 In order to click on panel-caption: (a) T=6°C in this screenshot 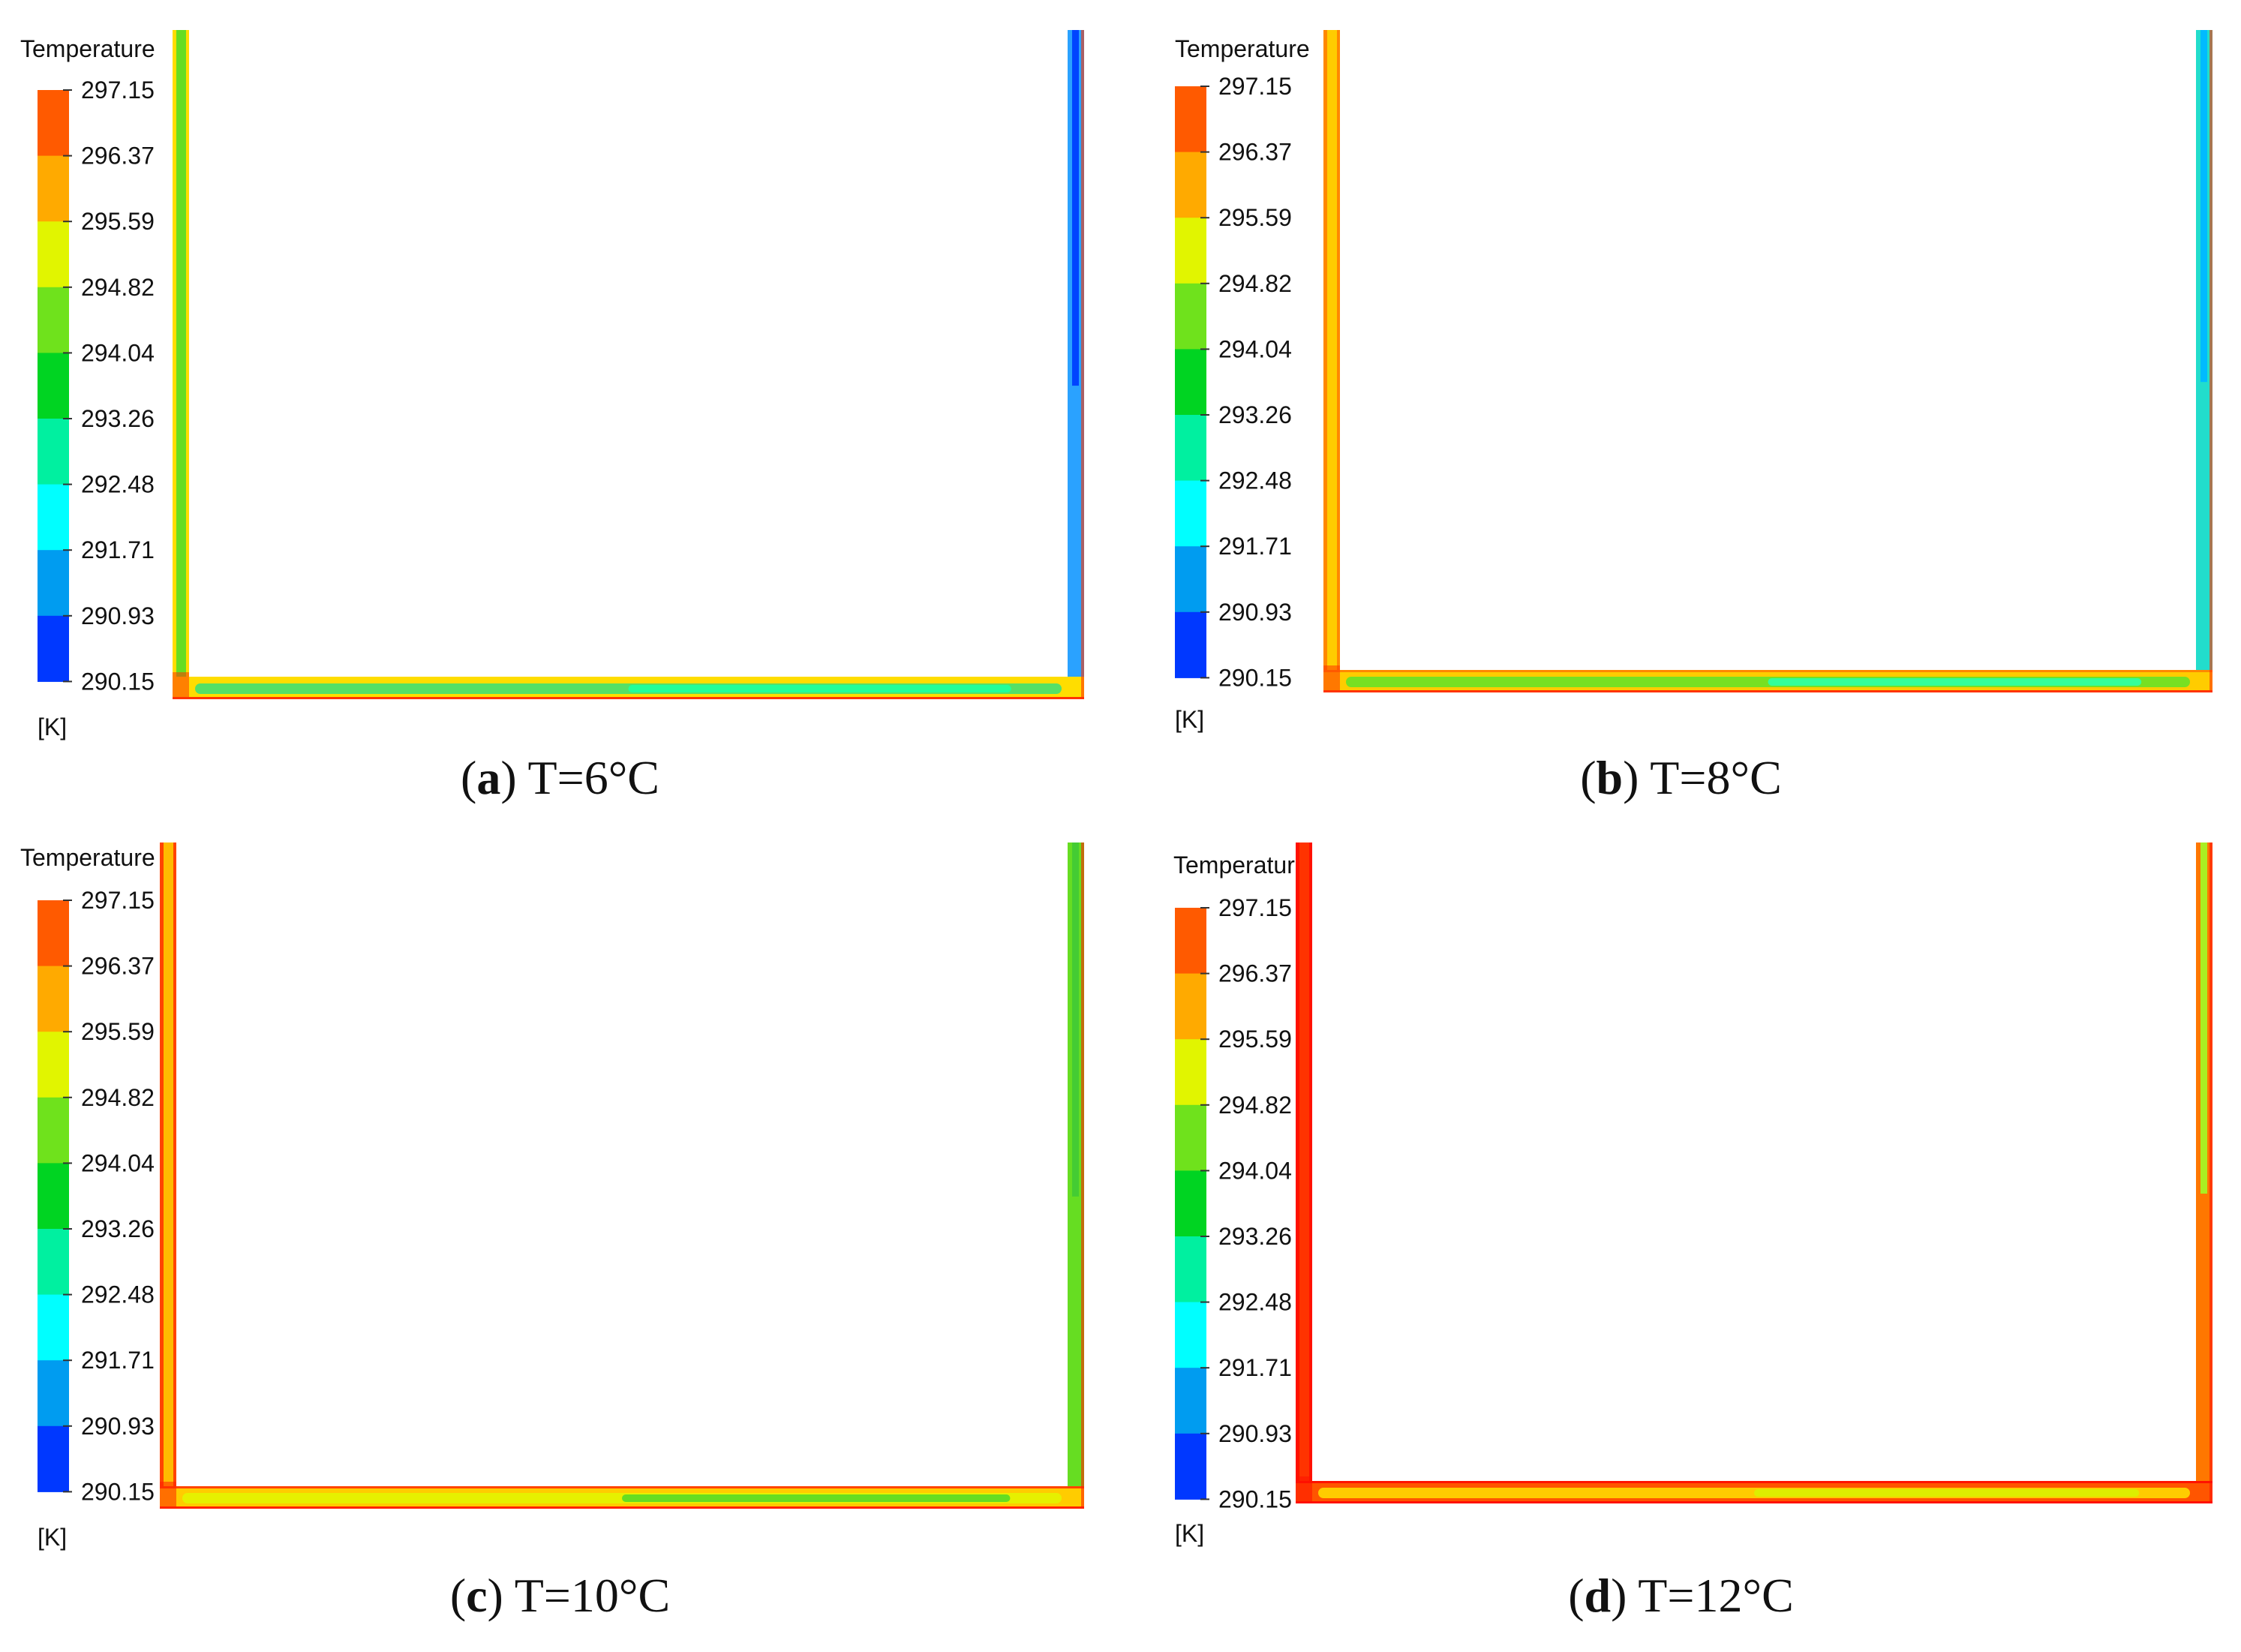, I will do `click(560, 777)`.